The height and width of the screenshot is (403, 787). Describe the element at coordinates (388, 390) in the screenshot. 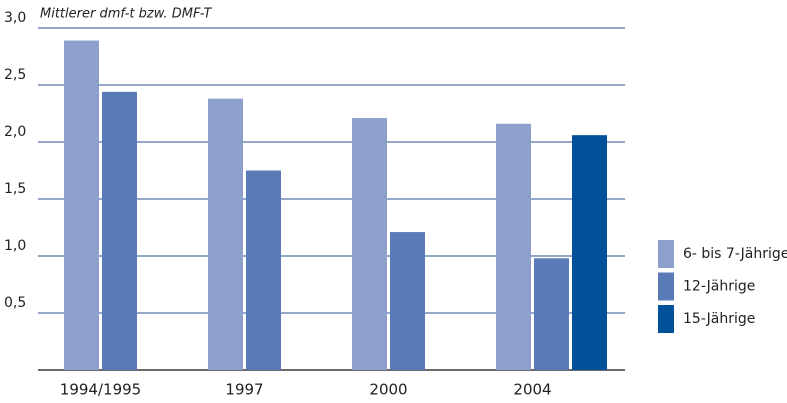

I see `x-tick-label: 2000` at that location.